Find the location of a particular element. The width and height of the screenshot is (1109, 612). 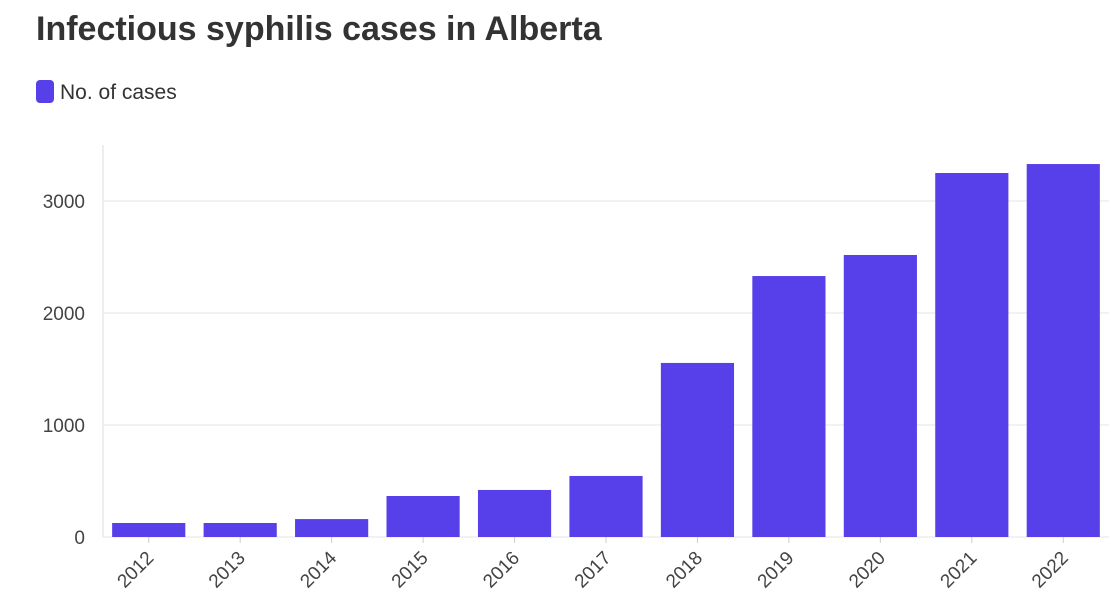

x-tick-label: 2017 is located at coordinates (593, 570).